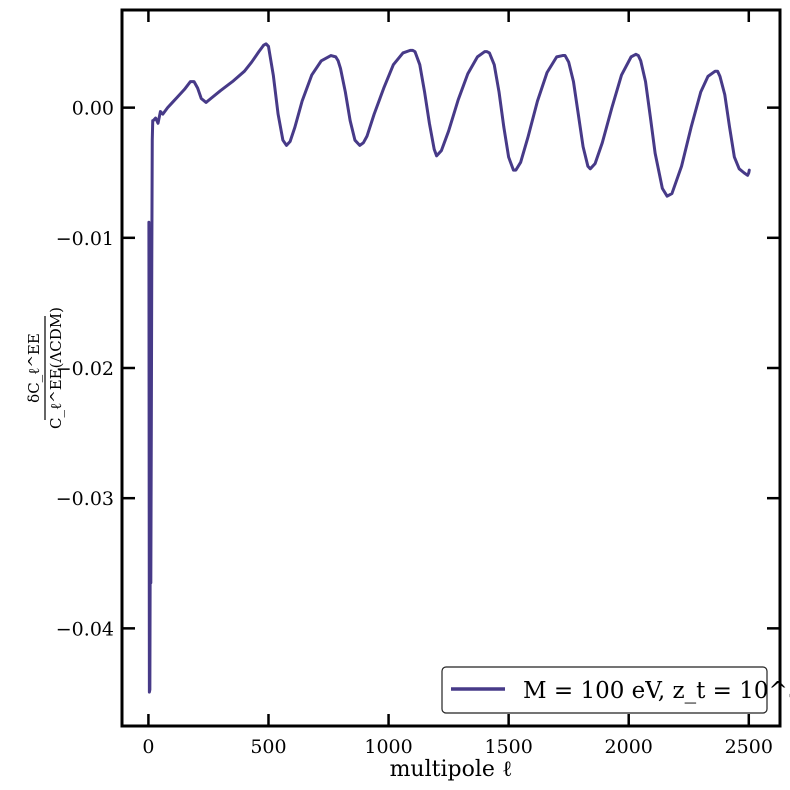 This screenshot has height=790, width=790. I want to click on y-axis-label-denominator: C_ℓ^EE(ΛCDM), so click(56, 368).